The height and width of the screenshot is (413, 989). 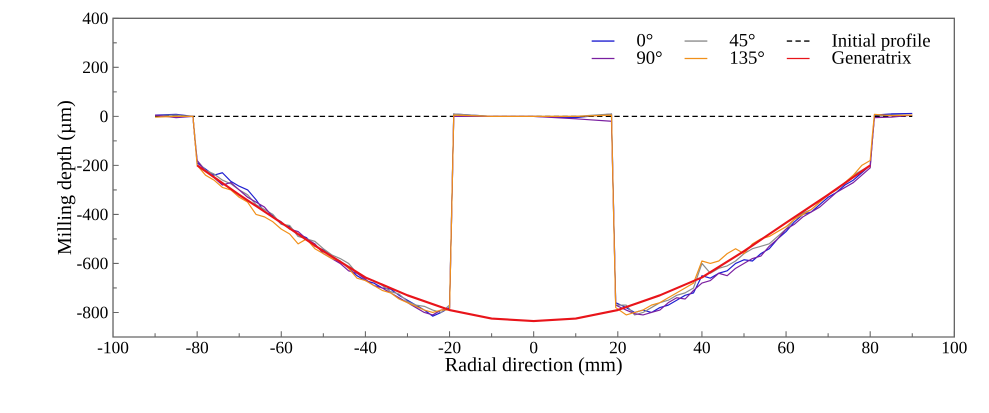 I want to click on x-tick-label: -100, so click(x=113, y=348).